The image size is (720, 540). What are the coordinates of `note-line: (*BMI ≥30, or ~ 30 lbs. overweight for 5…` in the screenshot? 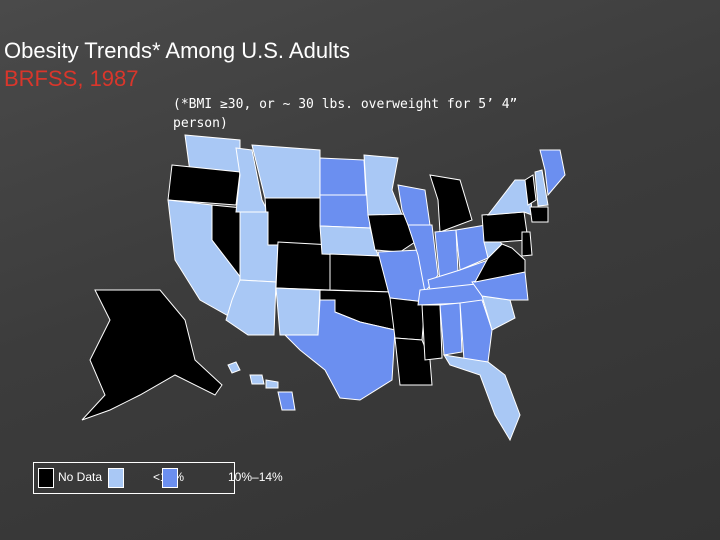 It's located at (345, 104).